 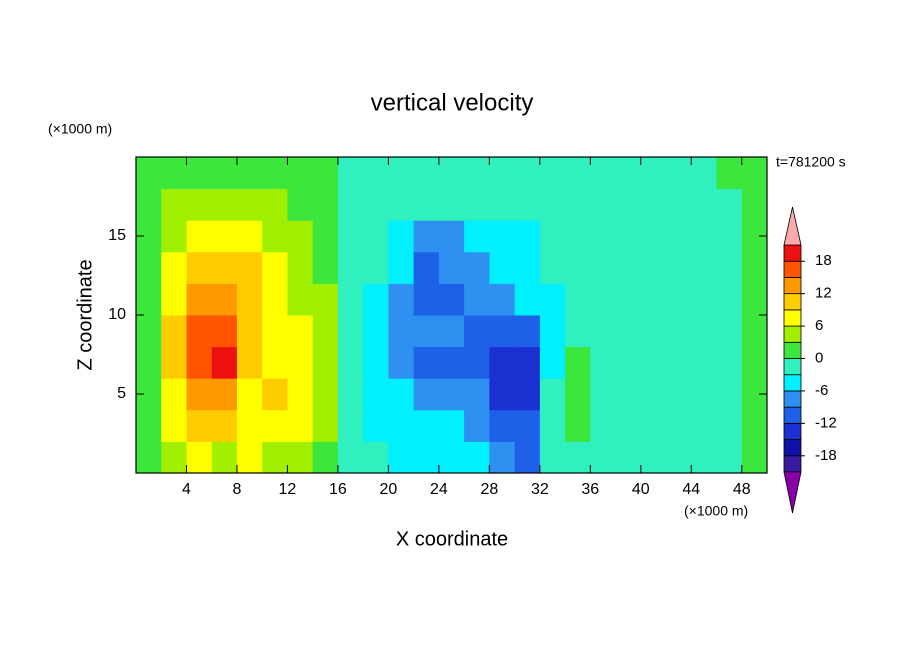 What do you see at coordinates (121, 393) in the screenshot?
I see `y-tick-label: 5` at bounding box center [121, 393].